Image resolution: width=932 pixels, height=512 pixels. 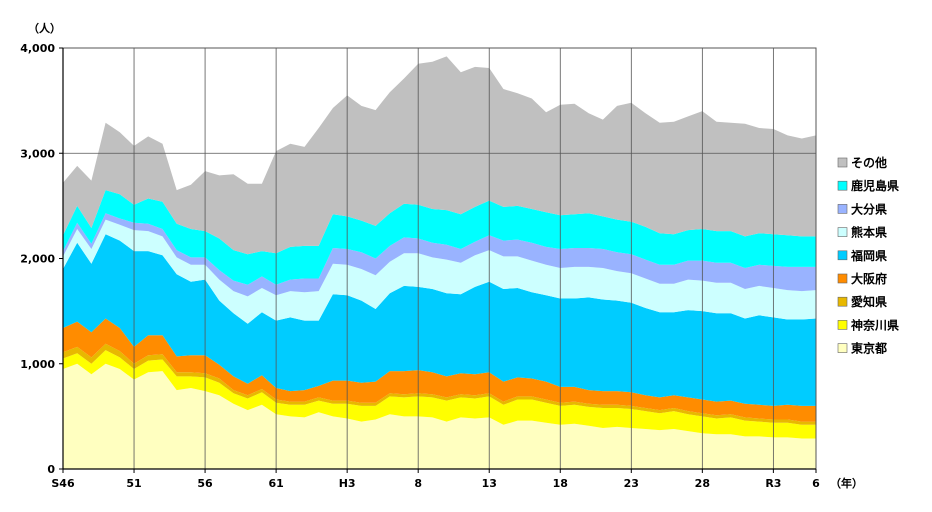 What do you see at coordinates (44, 28) in the screenshot?
I see `y-axis-unit-label: （人）` at bounding box center [44, 28].